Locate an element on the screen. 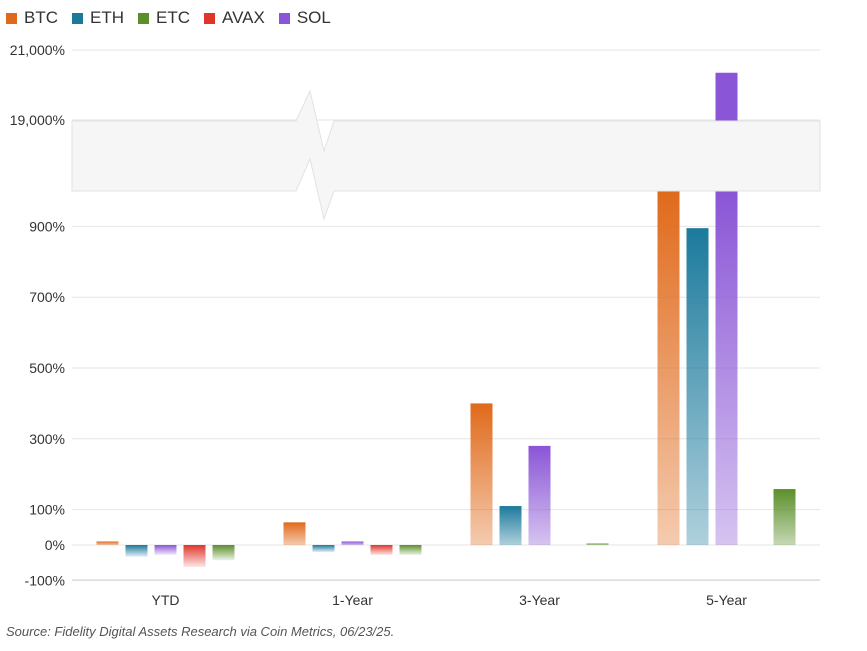 This screenshot has height=651, width=867. y-tick-label: 19,000% is located at coordinates (37, 120).